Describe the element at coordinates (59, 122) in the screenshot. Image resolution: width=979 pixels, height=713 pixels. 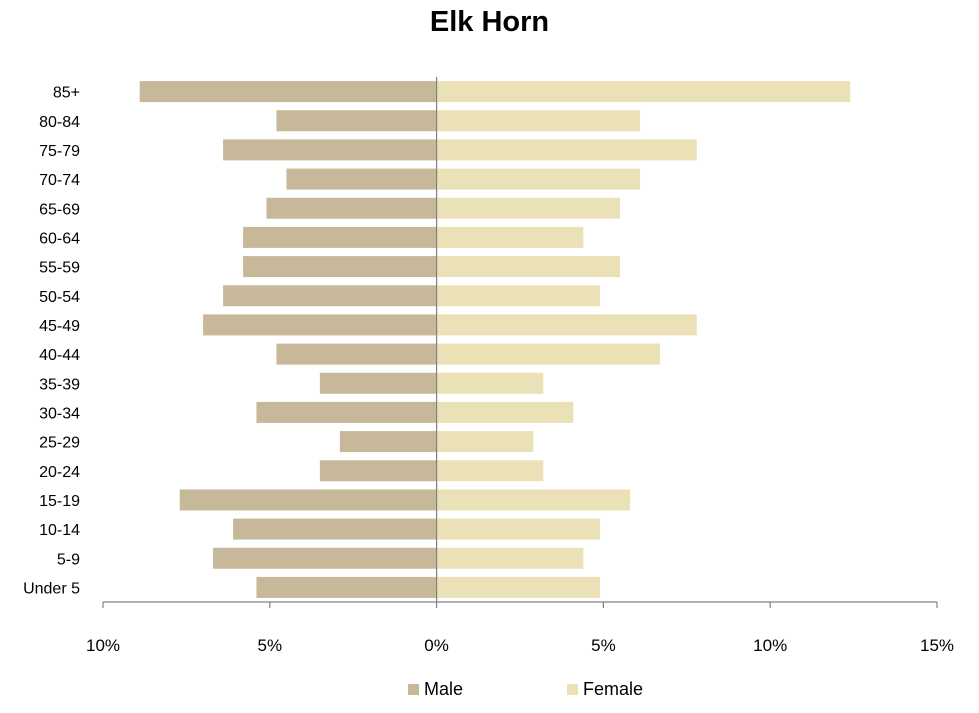
I see `category-label: 80-84` at that location.